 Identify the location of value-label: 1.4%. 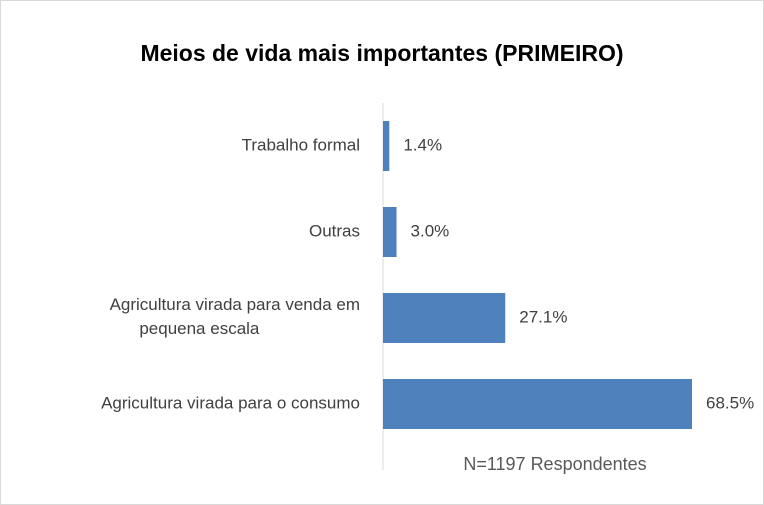
(422, 144).